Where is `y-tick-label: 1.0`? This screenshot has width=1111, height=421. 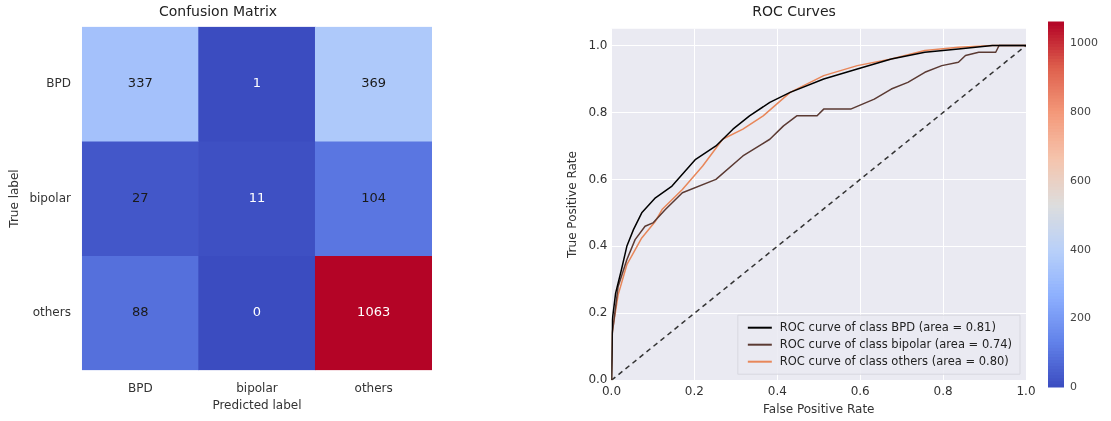
y-tick-label: 1.0 is located at coordinates (598, 44).